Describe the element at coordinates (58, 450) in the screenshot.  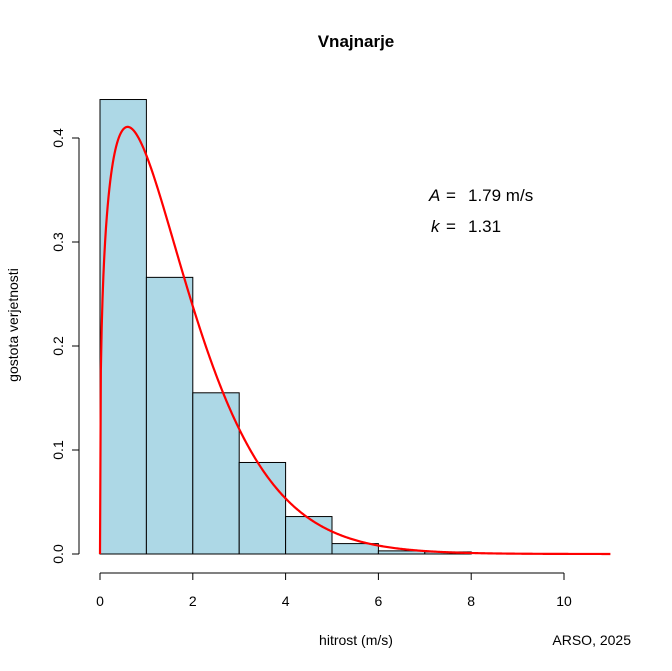
I see `y-tick-label: 0.1` at that location.